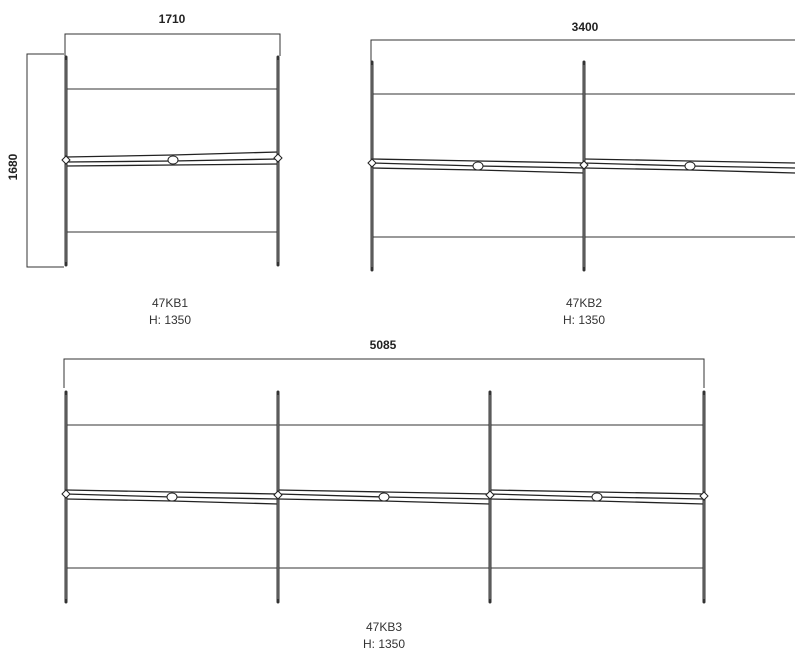  What do you see at coordinates (13, 166) in the screenshot?
I see `height-label-47kb1: 1680` at bounding box center [13, 166].